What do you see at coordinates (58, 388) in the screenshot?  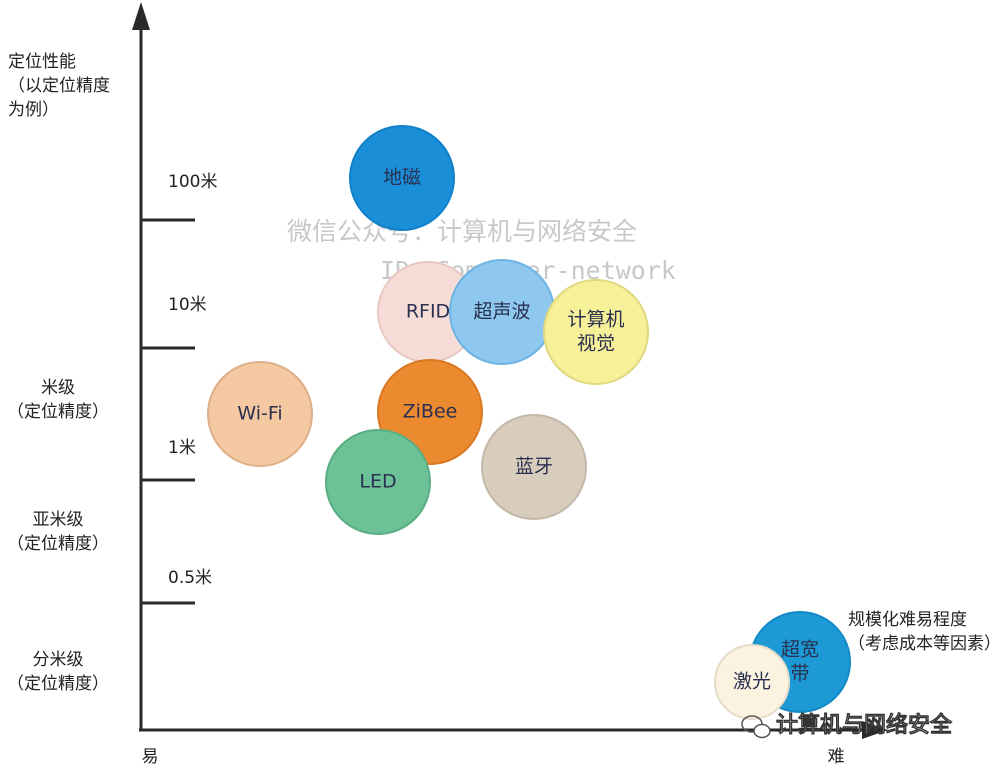 I see `level-label: 米级` at bounding box center [58, 388].